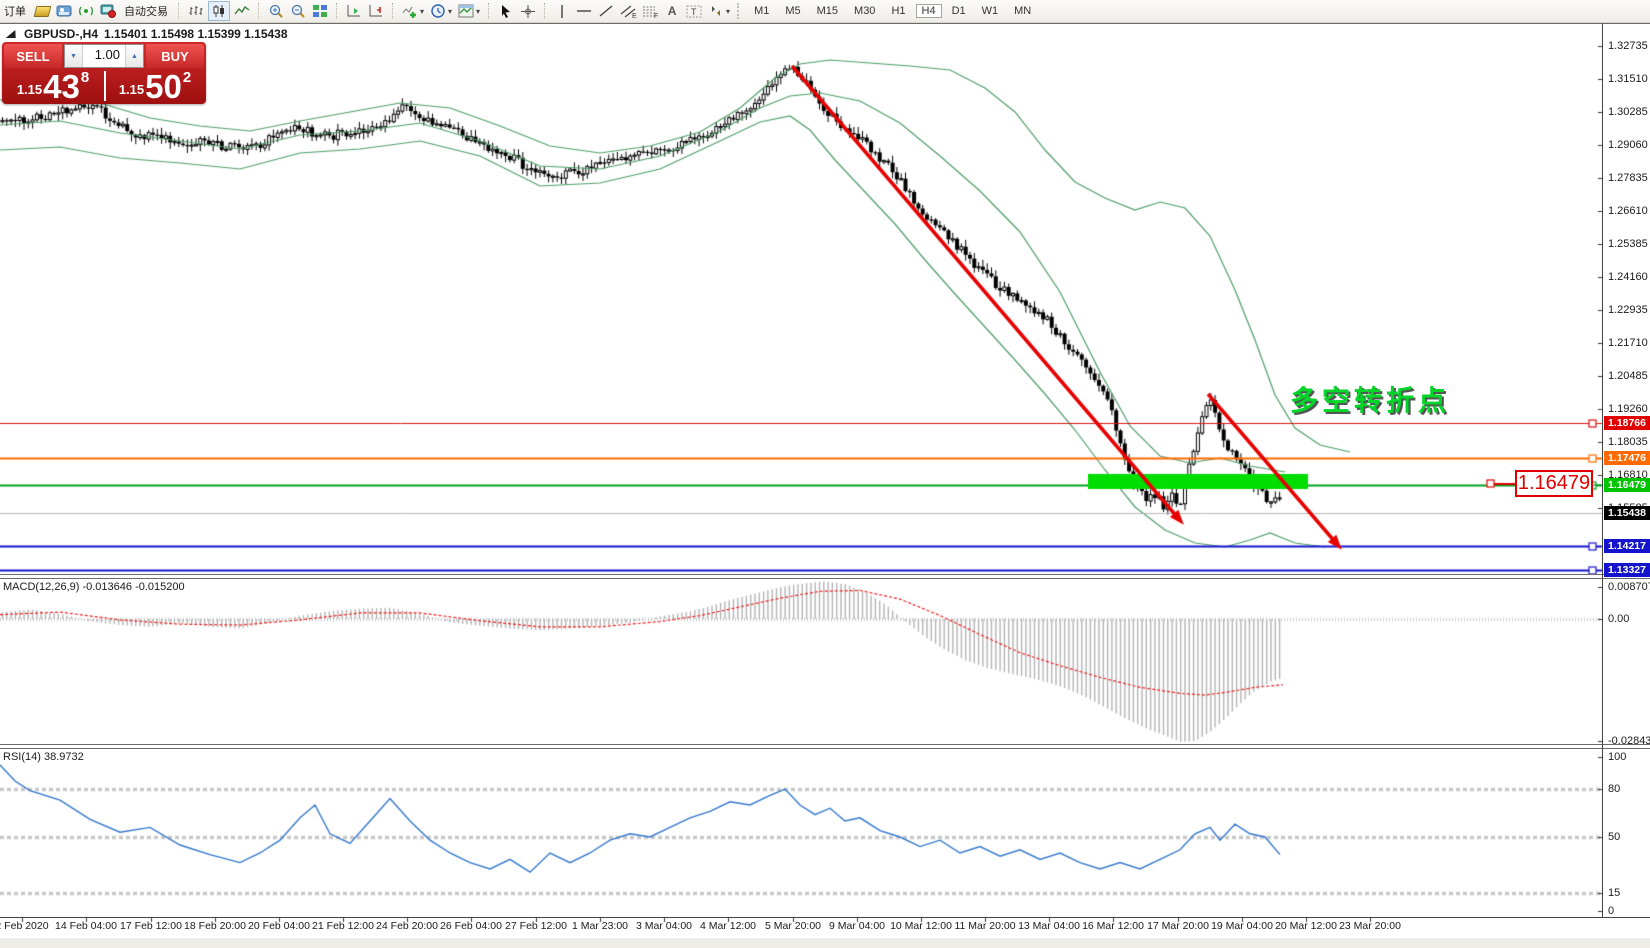 The height and width of the screenshot is (948, 1650). Describe the element at coordinates (410, 11) in the screenshot. I see `add-indicator-icon` at that location.